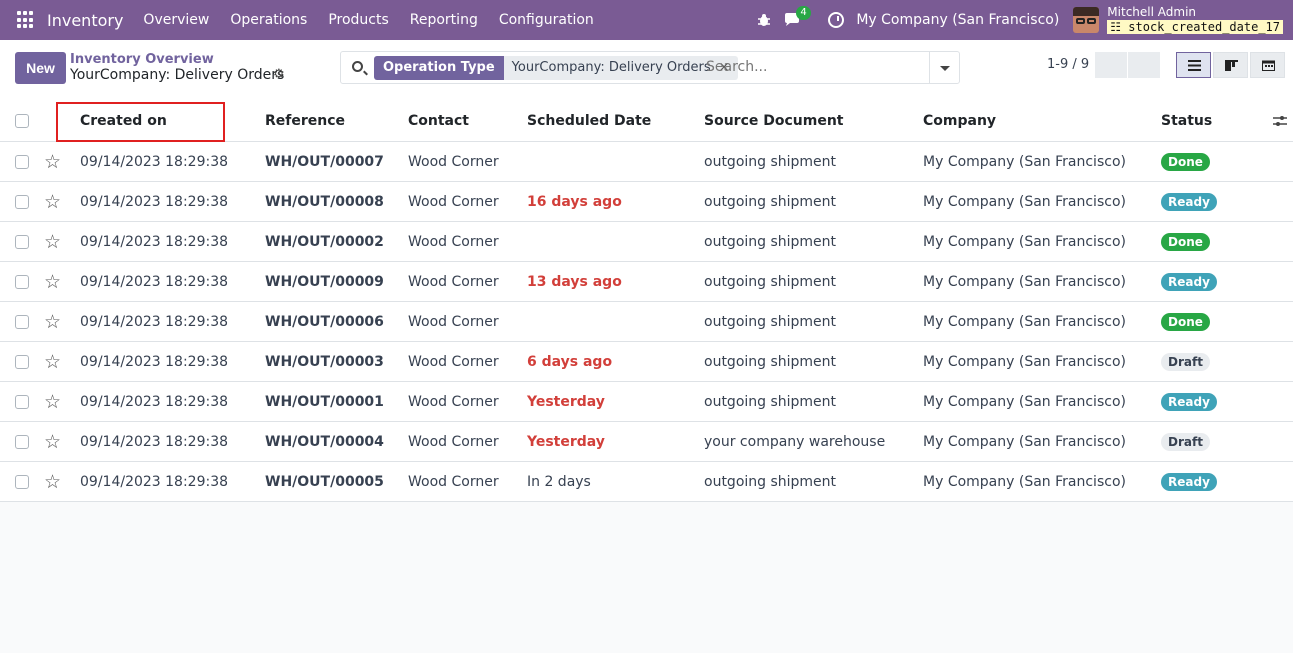  Describe the element at coordinates (1086, 20) in the screenshot. I see `user-avatar` at that location.